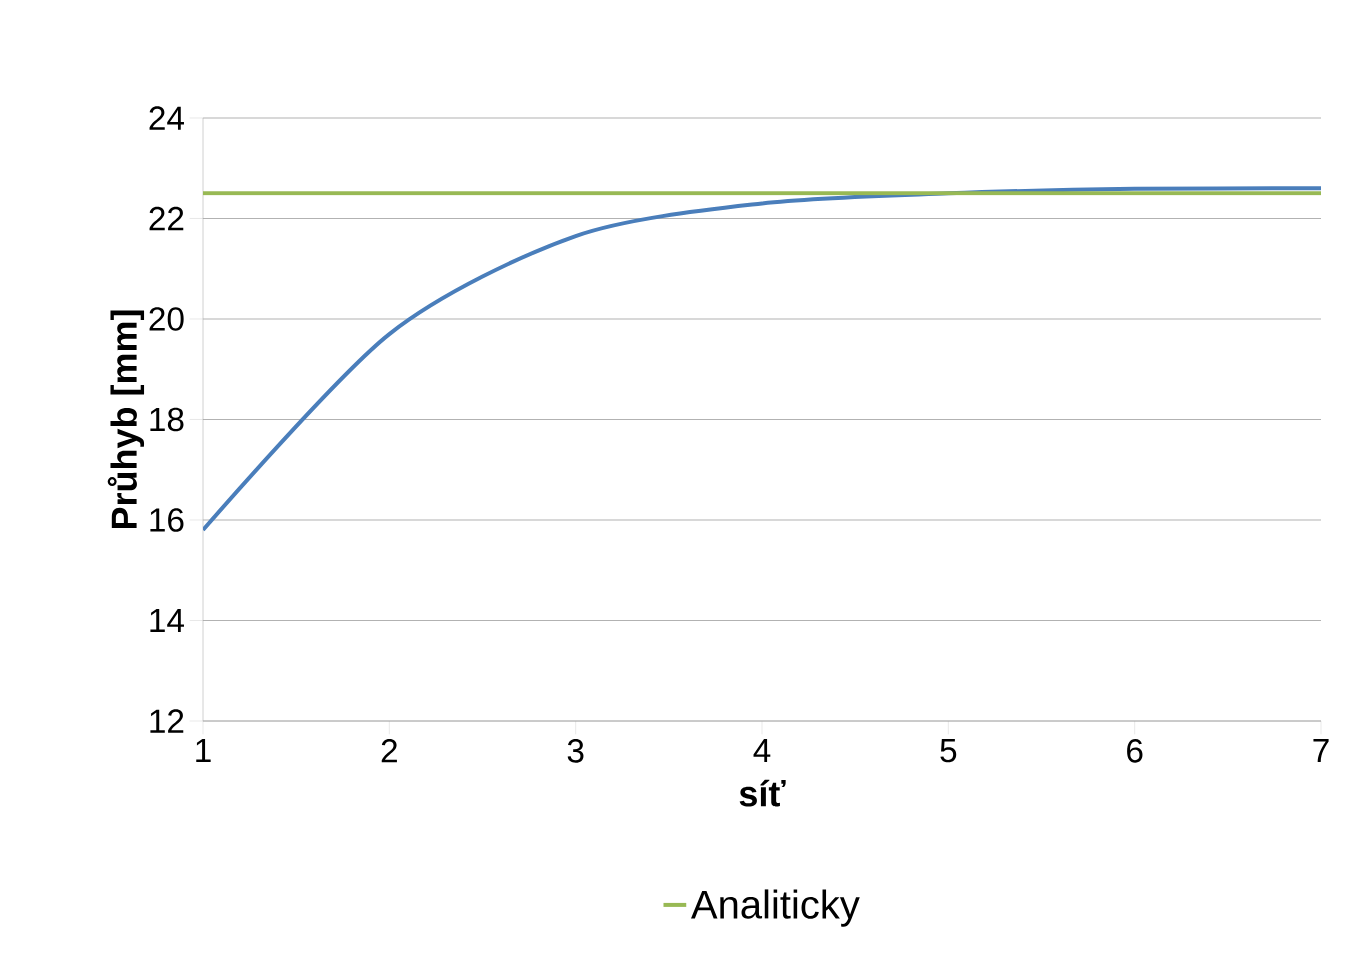 The image size is (1358, 953). I want to click on x-tick-label: 7, so click(1321, 750).